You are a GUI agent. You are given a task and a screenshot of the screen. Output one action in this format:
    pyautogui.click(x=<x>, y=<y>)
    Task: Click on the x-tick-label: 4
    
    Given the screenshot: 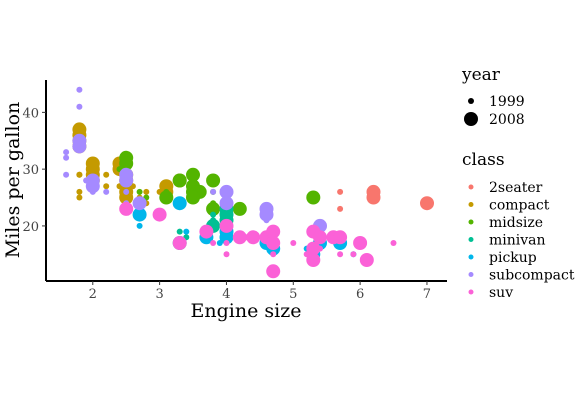 What is the action you would take?
    pyautogui.click(x=226, y=294)
    